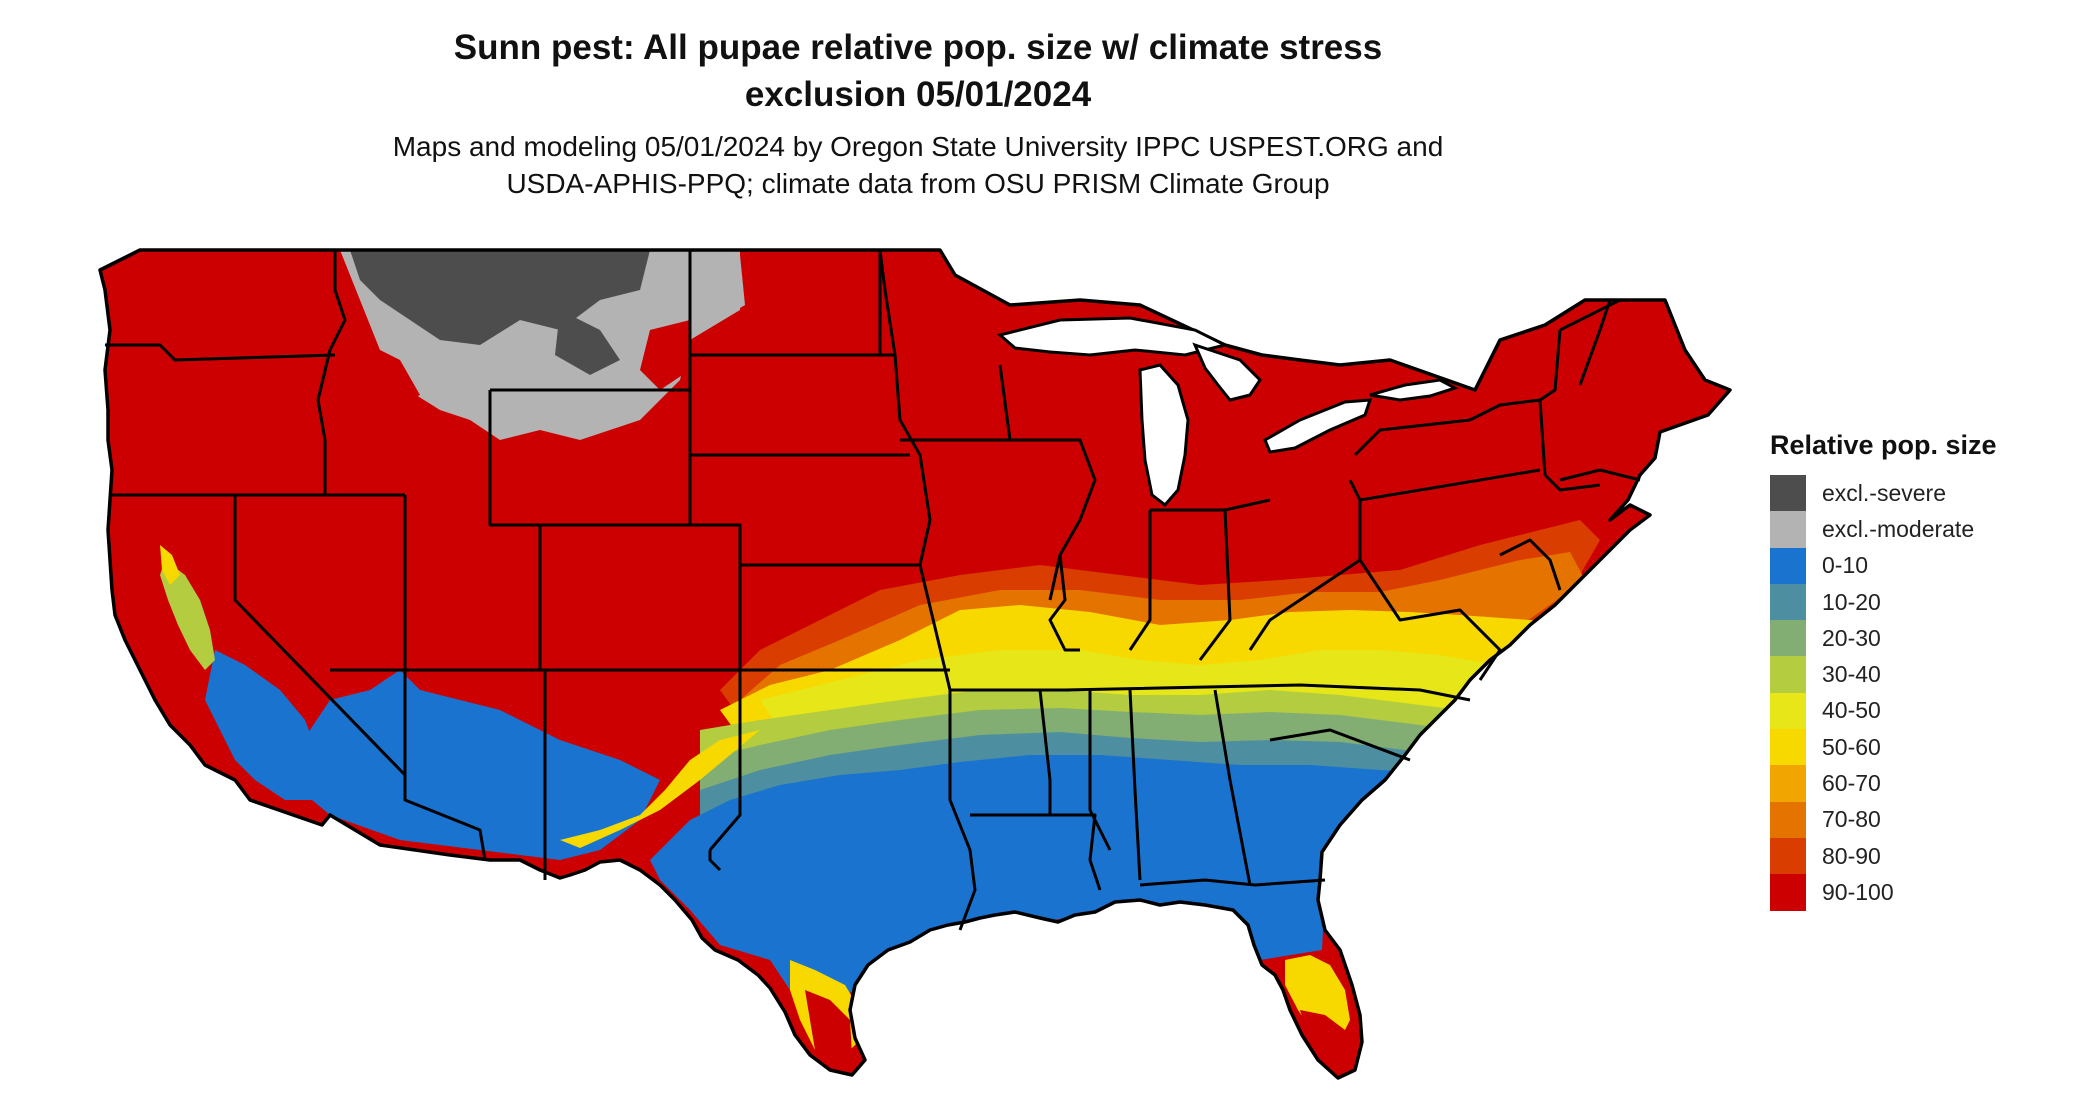  What do you see at coordinates (1851, 710) in the screenshot?
I see `legend-label: 40-50` at bounding box center [1851, 710].